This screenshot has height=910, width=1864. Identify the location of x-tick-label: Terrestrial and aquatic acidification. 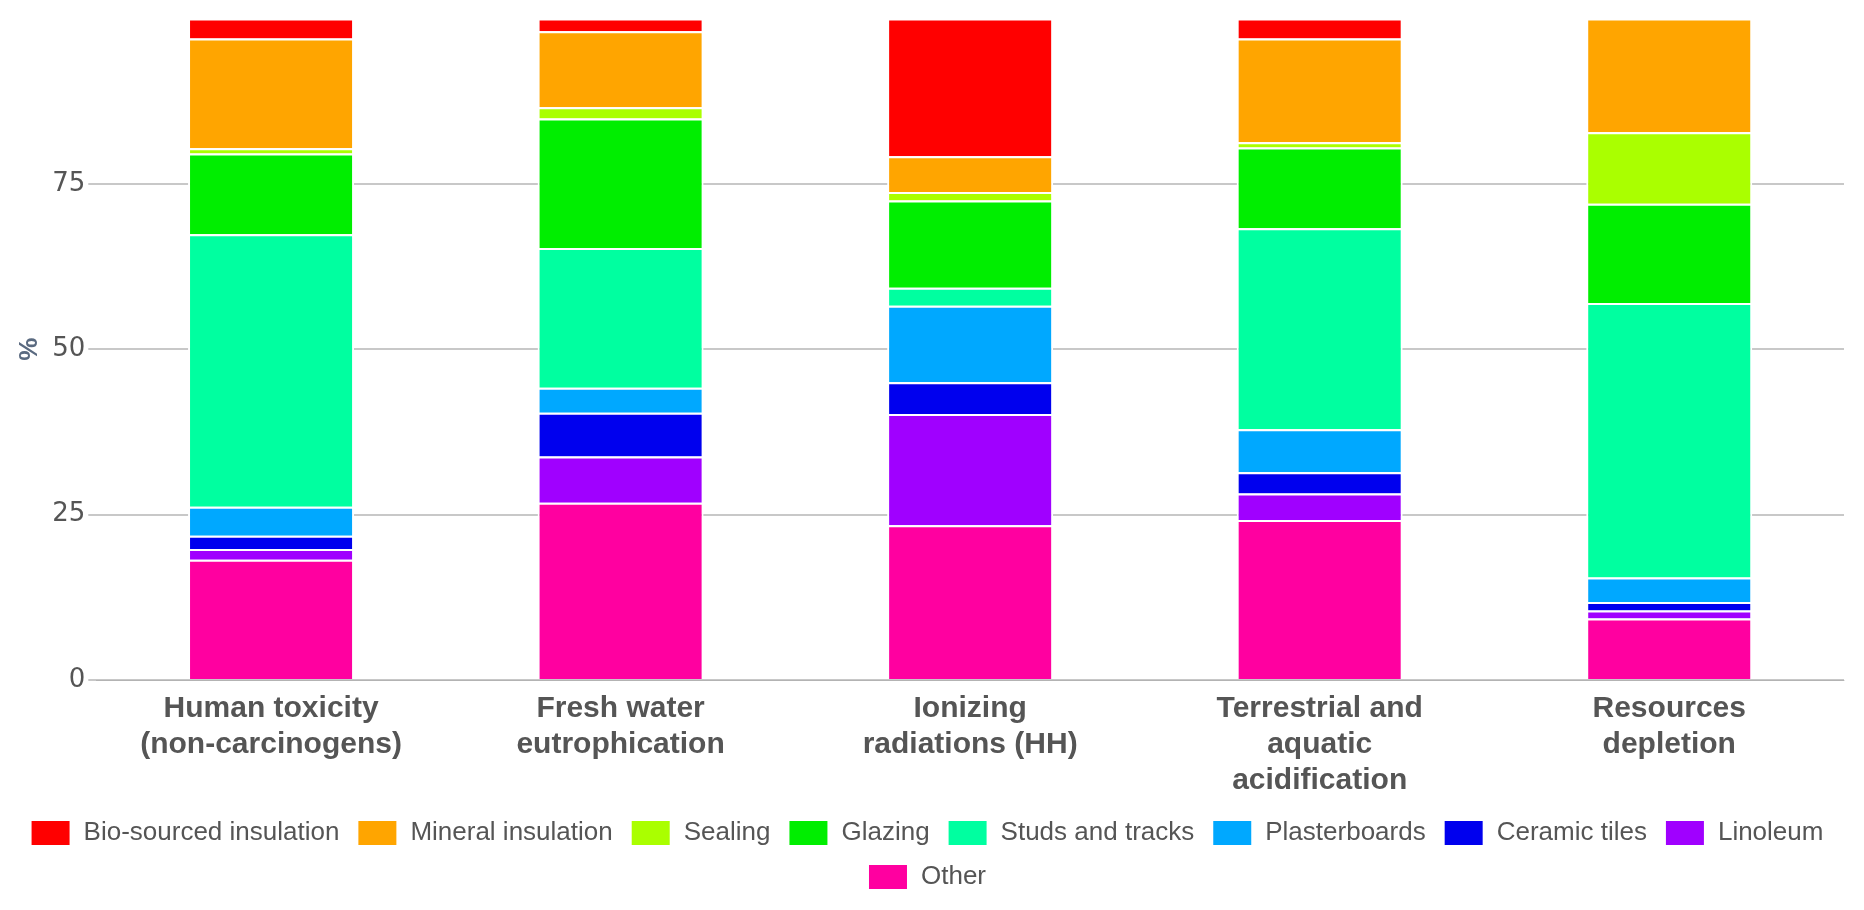
(1319, 743).